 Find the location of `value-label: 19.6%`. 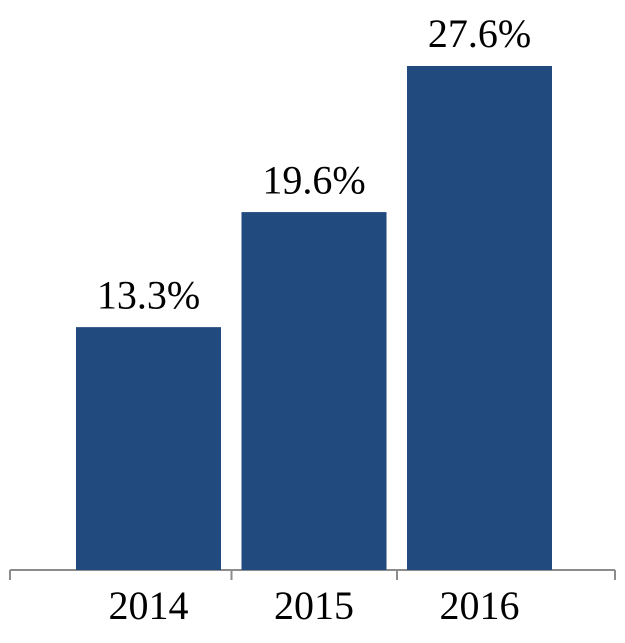

value-label: 19.6% is located at coordinates (313, 179).